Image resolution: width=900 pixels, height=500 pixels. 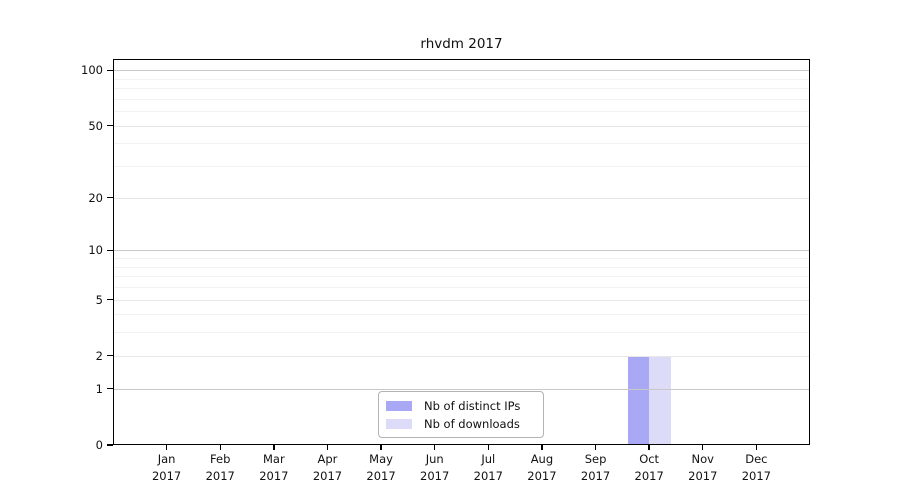 I want to click on x-tick-nov, so click(x=703, y=447).